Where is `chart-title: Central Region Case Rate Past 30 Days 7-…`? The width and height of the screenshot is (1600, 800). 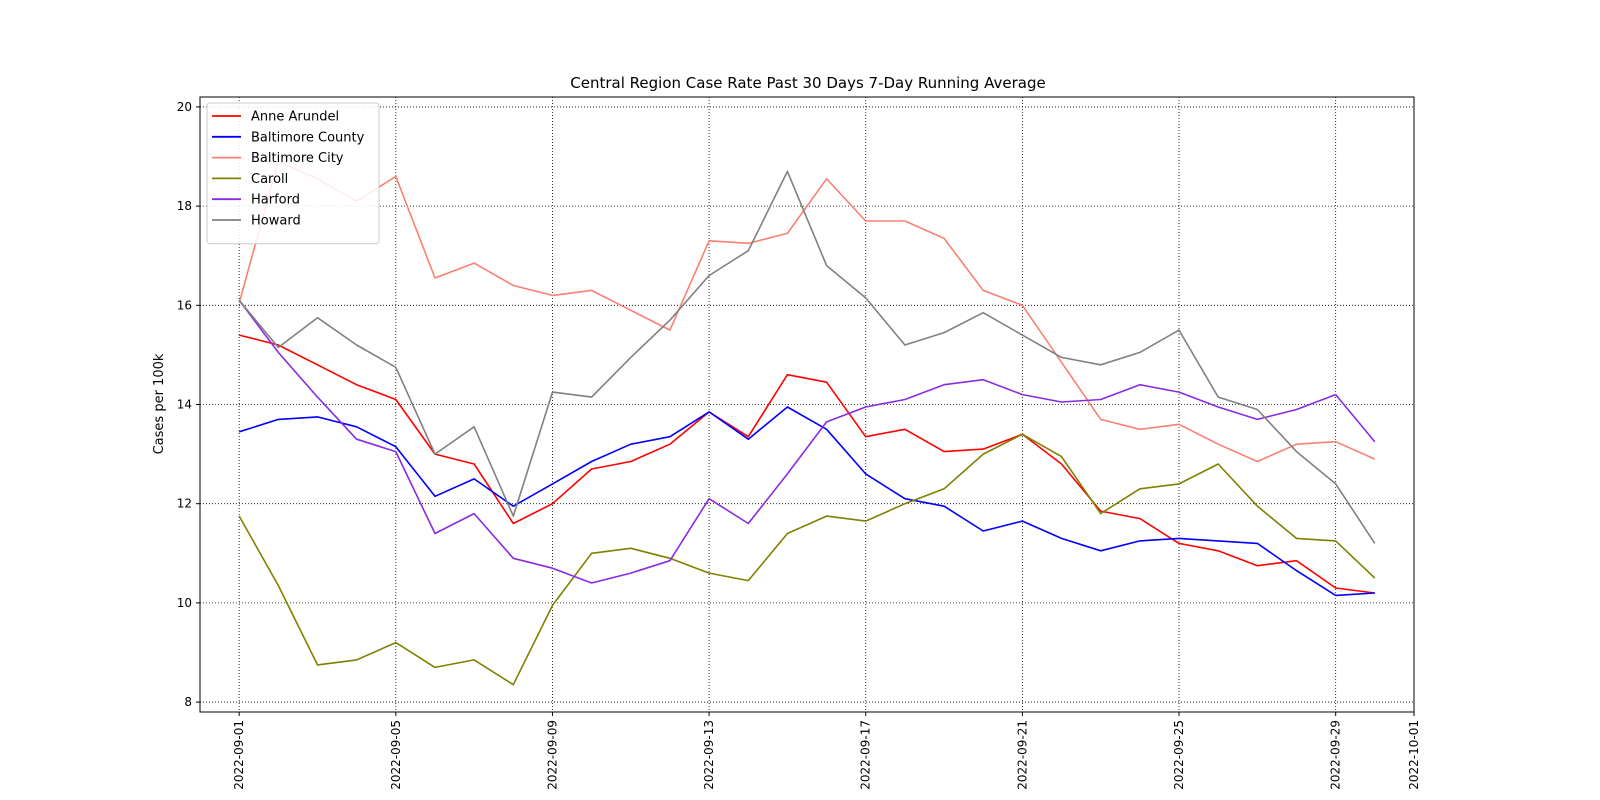
chart-title: Central Region Case Rate Past 30 Days 7-… is located at coordinates (807, 83).